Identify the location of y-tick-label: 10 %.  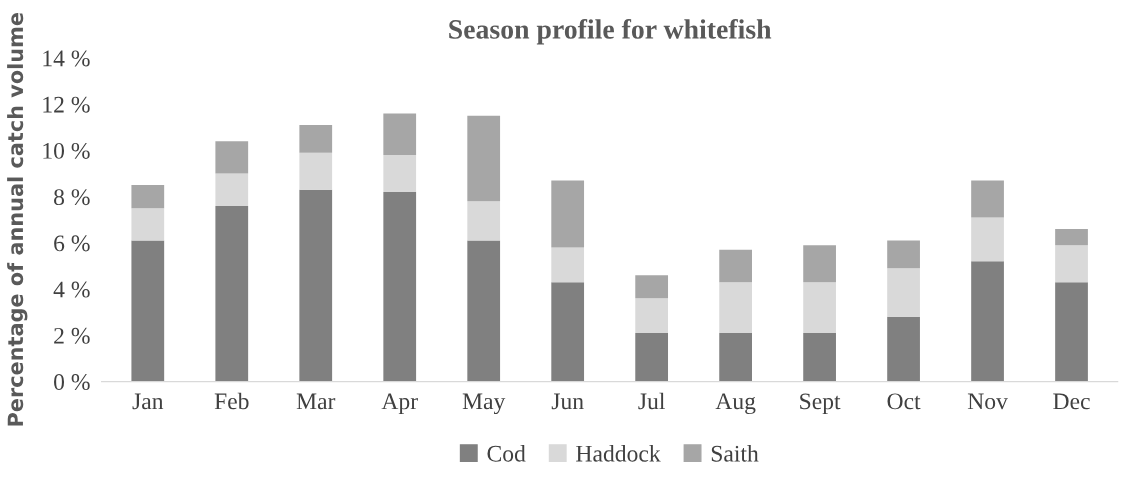
(66, 150).